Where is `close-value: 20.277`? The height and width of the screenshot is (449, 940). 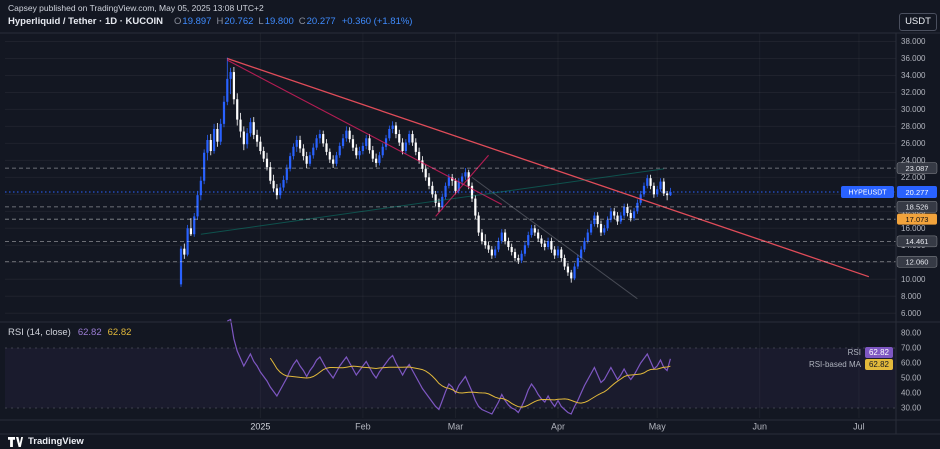 close-value: 20.277 is located at coordinates (321, 21).